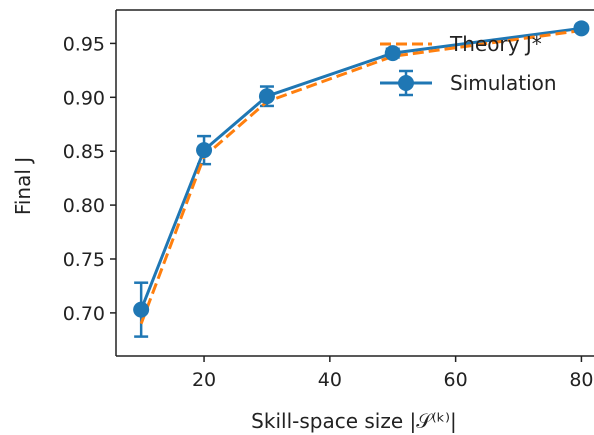  Describe the element at coordinates (84, 44) in the screenshot. I see `y-tick-label: 0.95` at that location.